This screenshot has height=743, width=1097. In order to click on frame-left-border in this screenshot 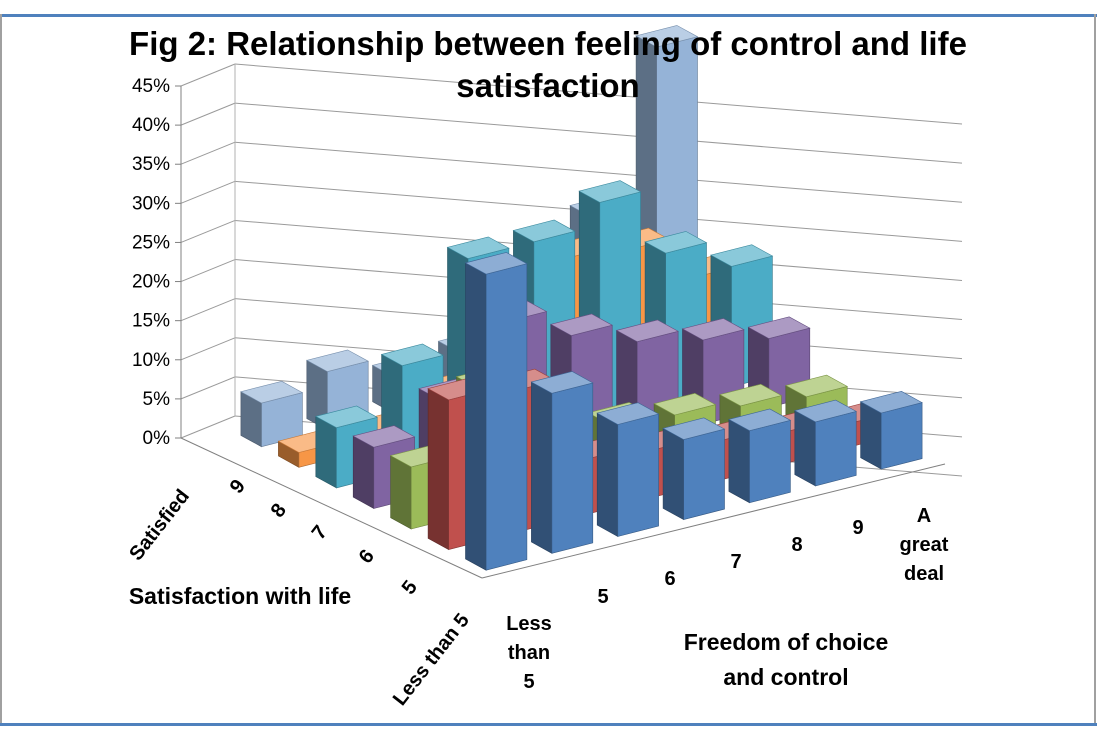, I will do `click(1, 370)`.